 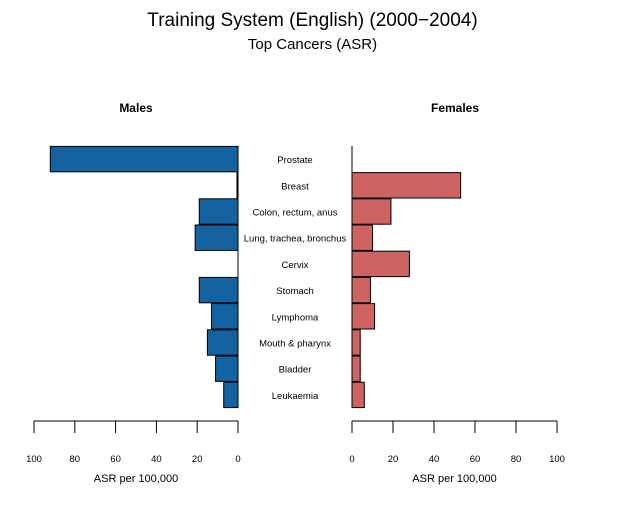 I want to click on male-bar-leukaemia, so click(x=231, y=395).